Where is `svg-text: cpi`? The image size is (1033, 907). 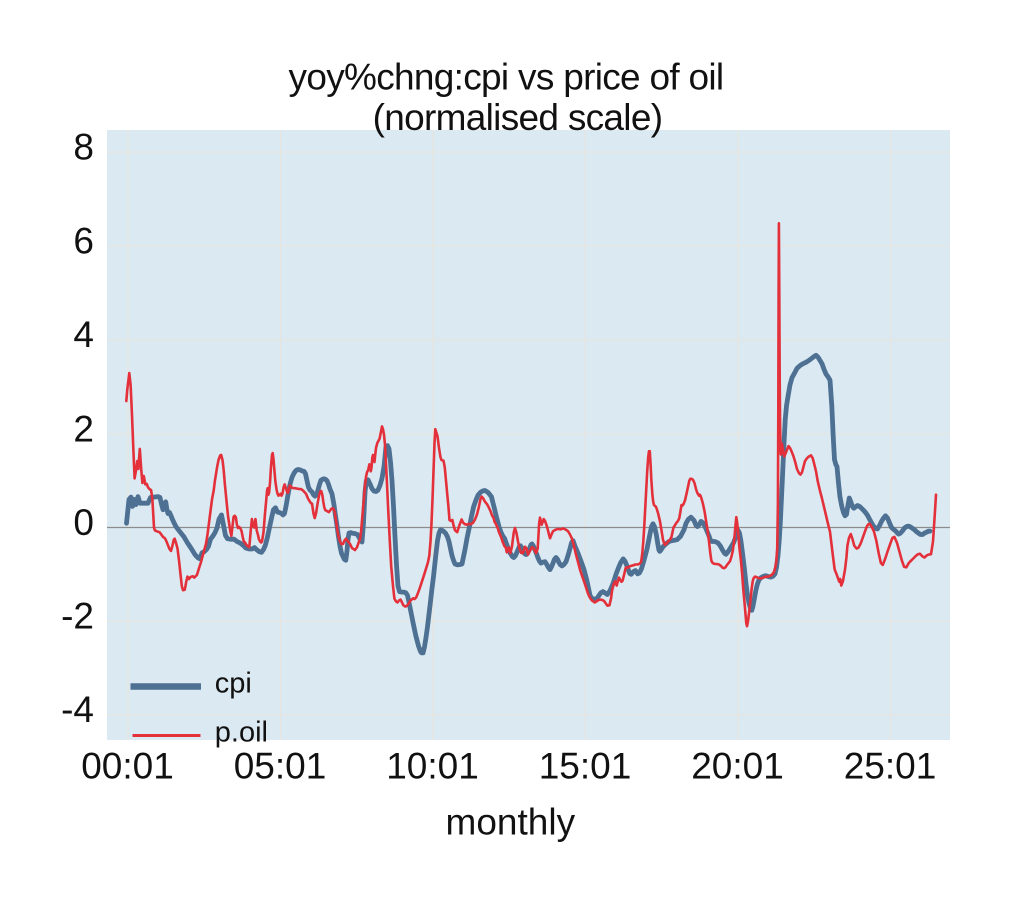
svg-text: cpi is located at coordinates (233, 683).